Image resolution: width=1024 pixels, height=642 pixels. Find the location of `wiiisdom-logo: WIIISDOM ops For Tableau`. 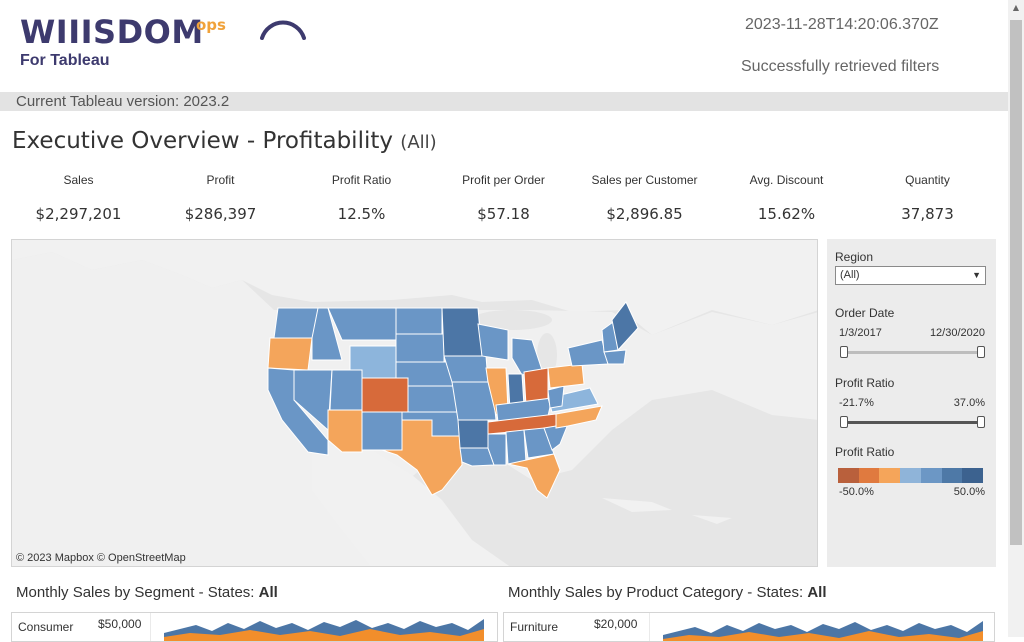

wiiisdom-logo: WIIISDOM ops For Tableau is located at coordinates (123, 41).